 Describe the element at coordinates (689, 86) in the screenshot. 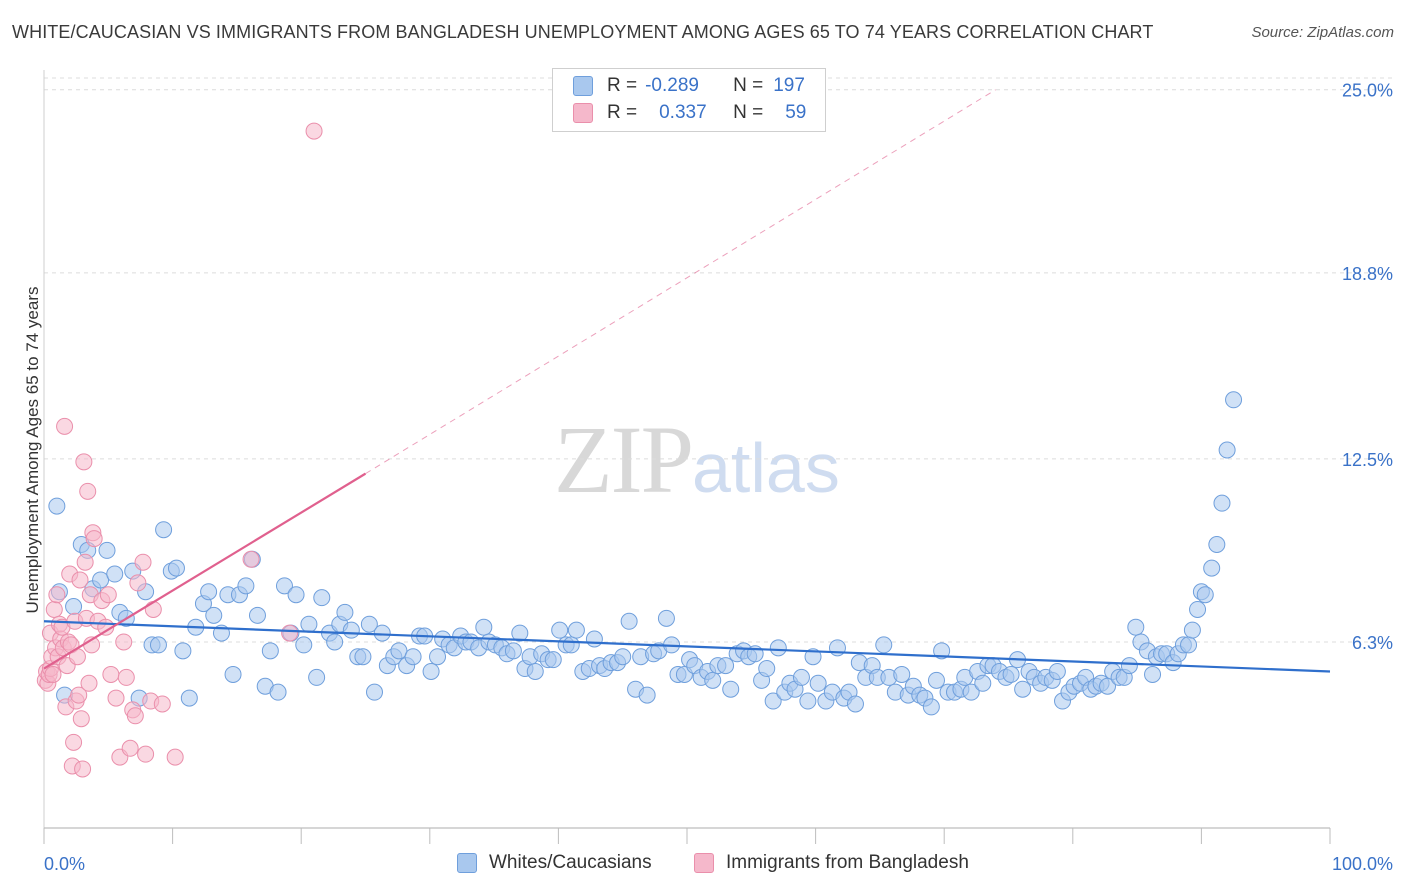

I see `legend-row-whites: R = -0.289 N = 197` at that location.